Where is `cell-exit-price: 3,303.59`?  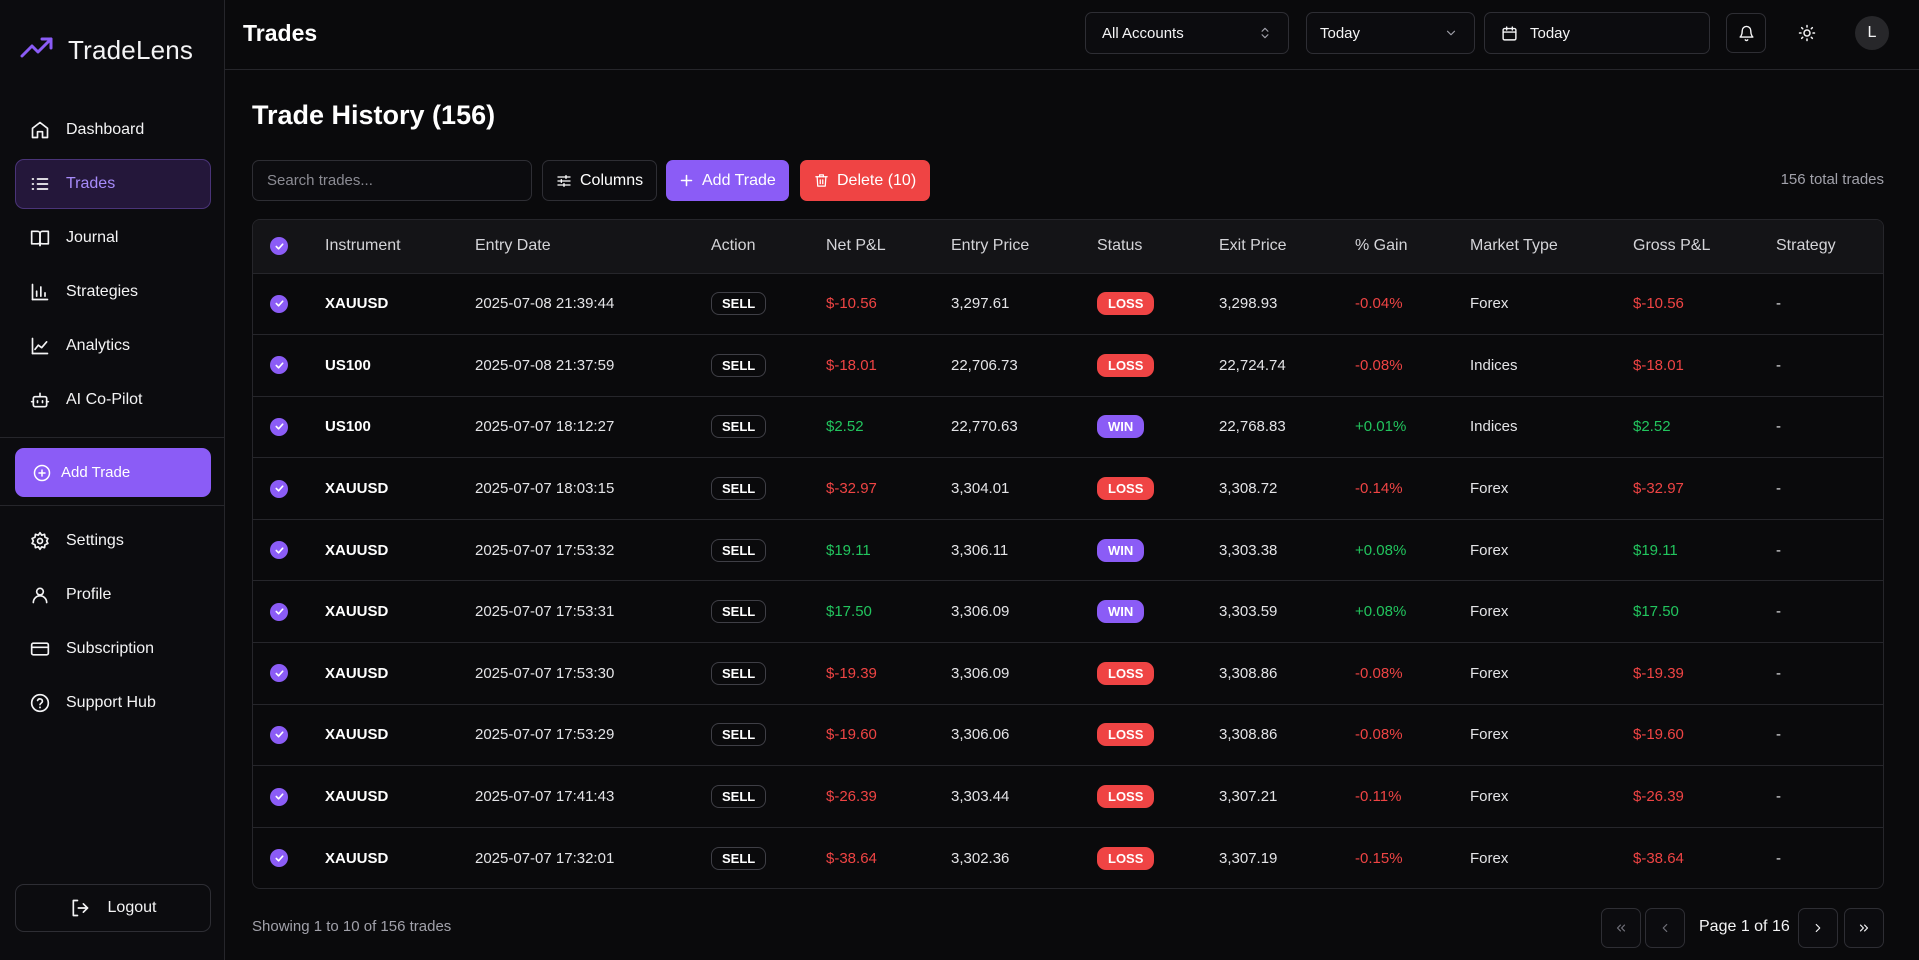 cell-exit-price: 3,303.59 is located at coordinates (1248, 612).